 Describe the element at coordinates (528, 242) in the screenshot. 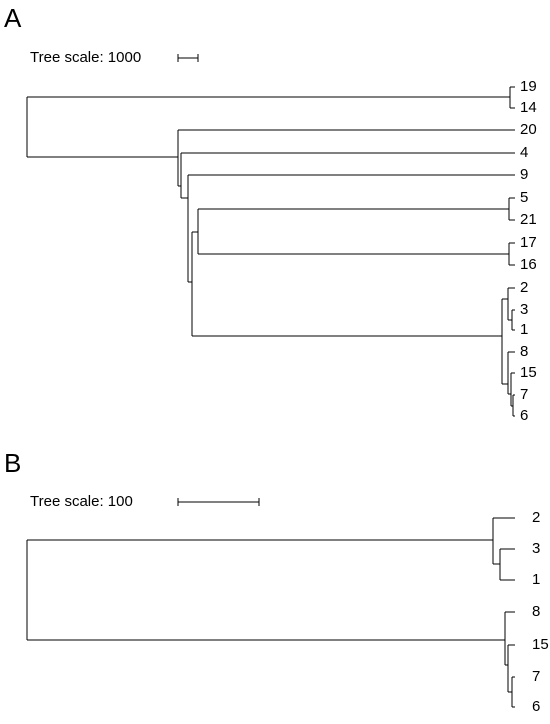

I see `leaf-label: 17` at that location.